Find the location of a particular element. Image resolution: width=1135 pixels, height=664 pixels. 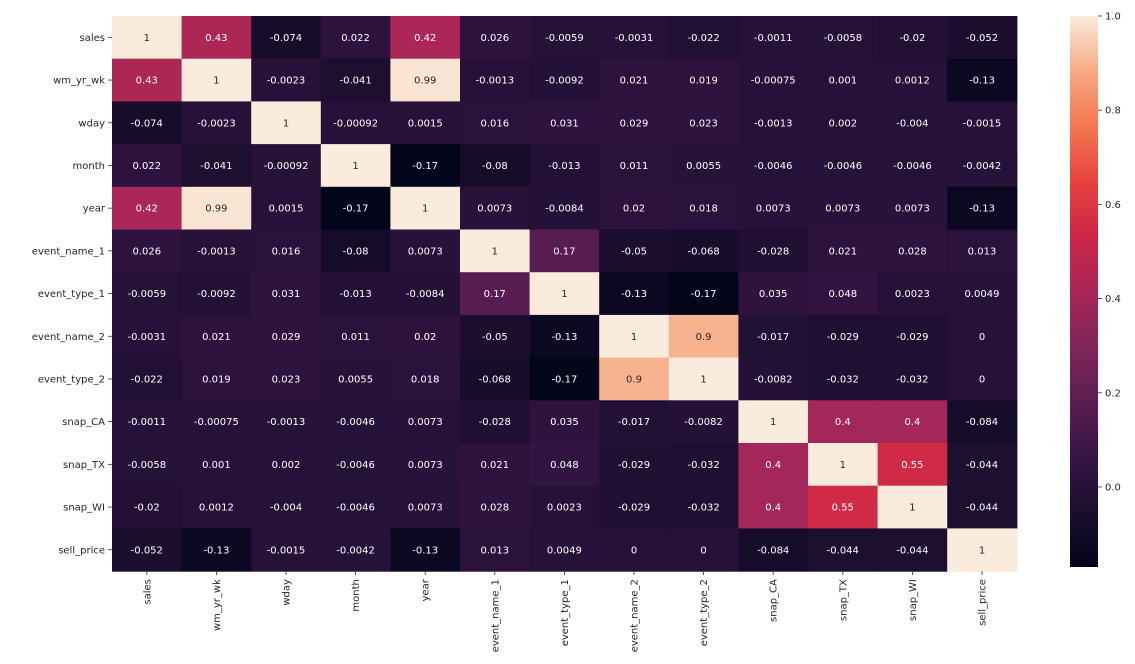

x-tick-label: event_name_2 is located at coordinates (635, 615).